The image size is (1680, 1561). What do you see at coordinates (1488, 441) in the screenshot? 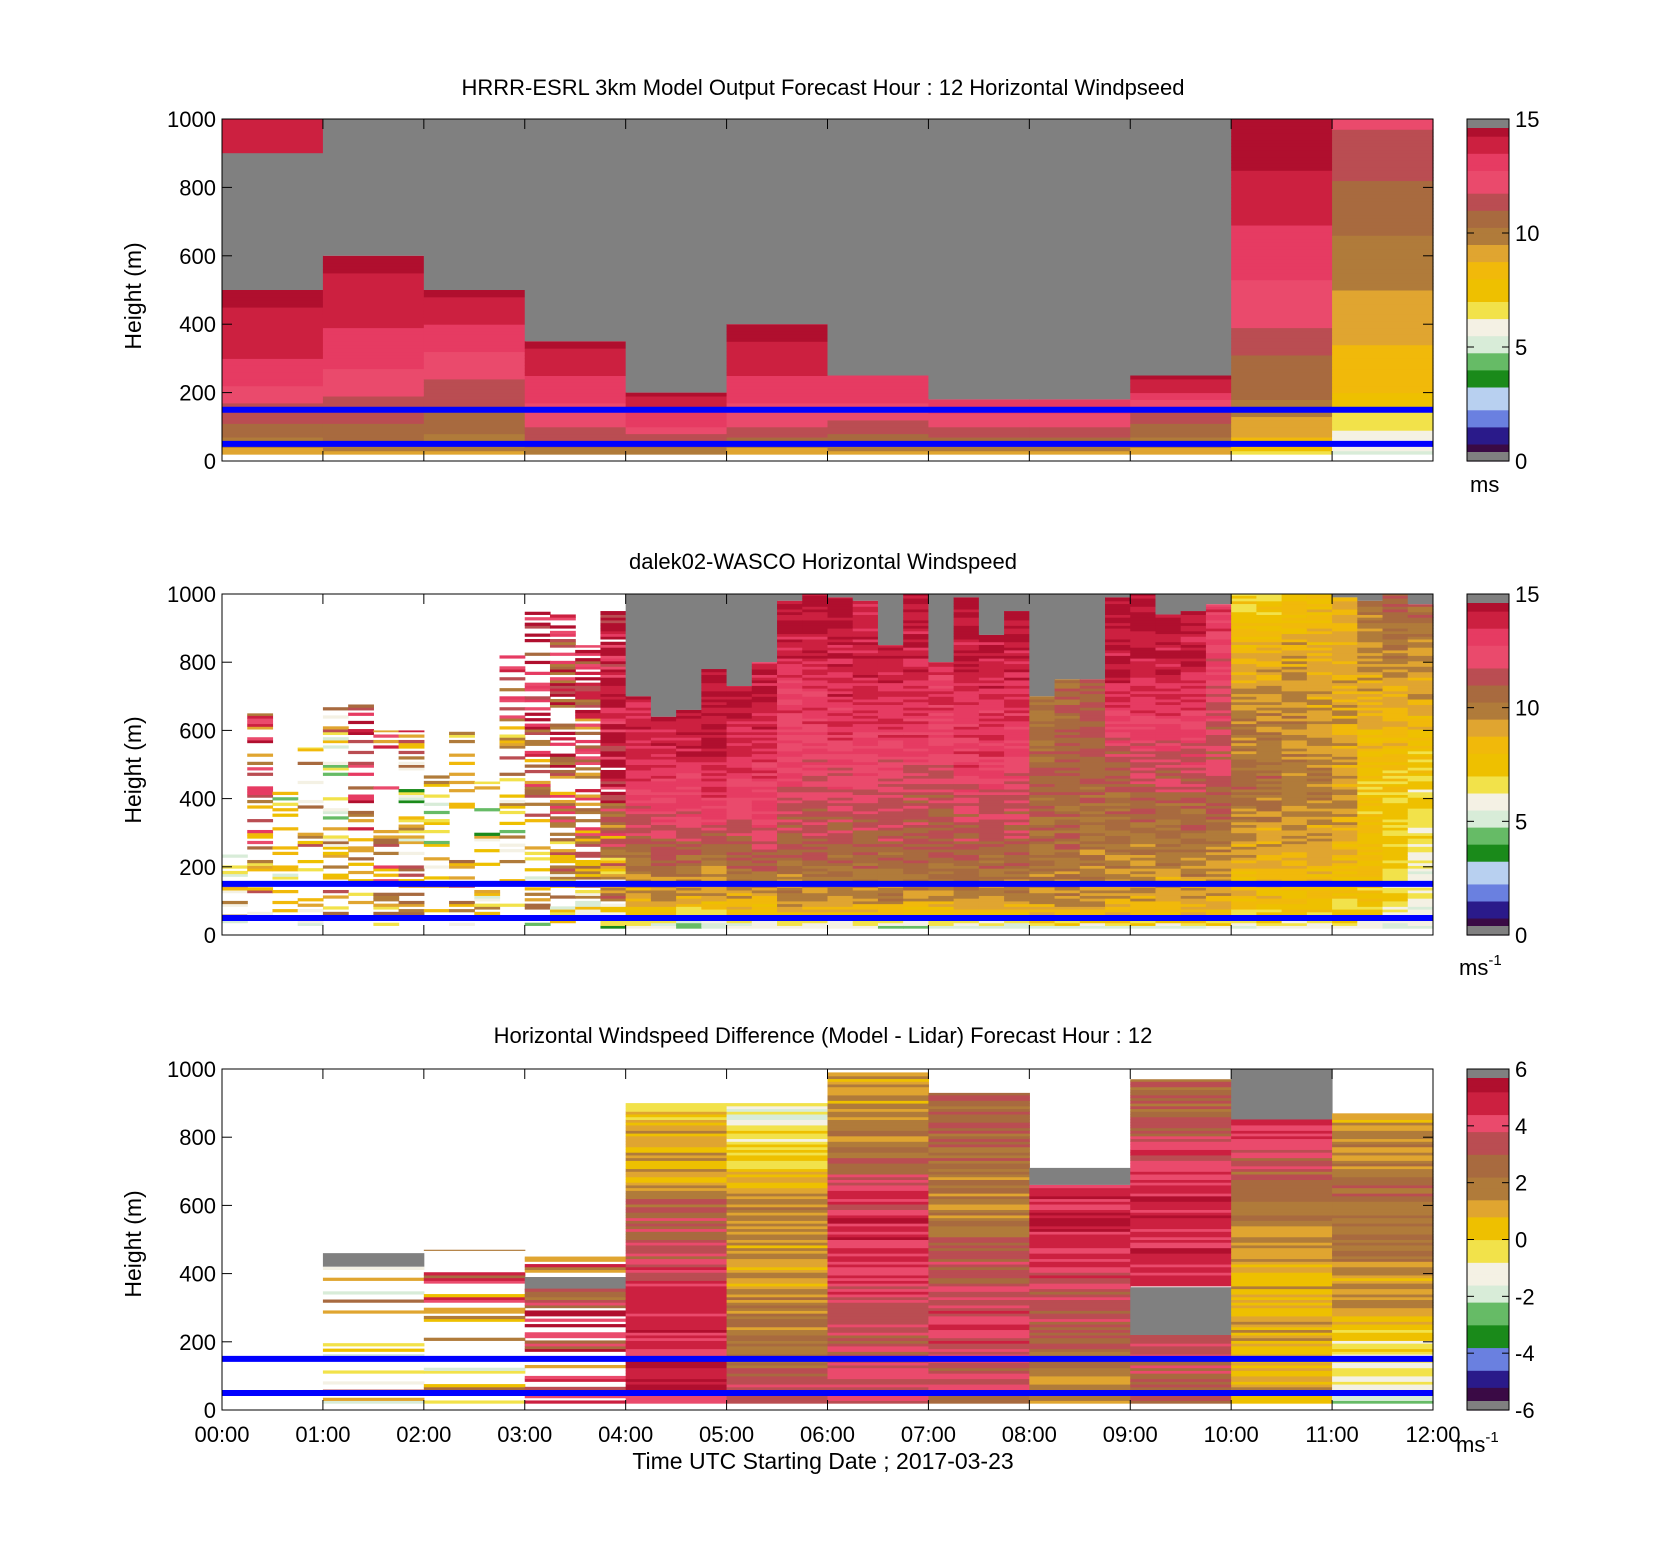
I see `colorbar-segment` at bounding box center [1488, 441].